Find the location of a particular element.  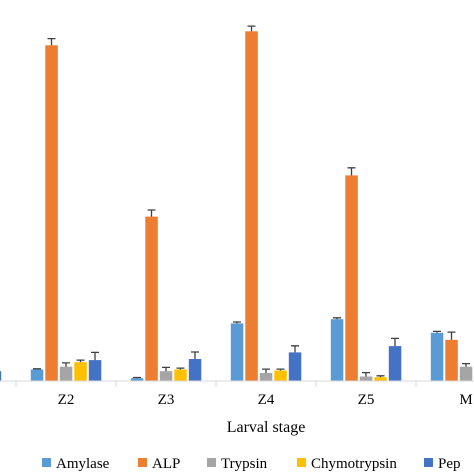

error-bar-amylase-z5 is located at coordinates (337, 318).